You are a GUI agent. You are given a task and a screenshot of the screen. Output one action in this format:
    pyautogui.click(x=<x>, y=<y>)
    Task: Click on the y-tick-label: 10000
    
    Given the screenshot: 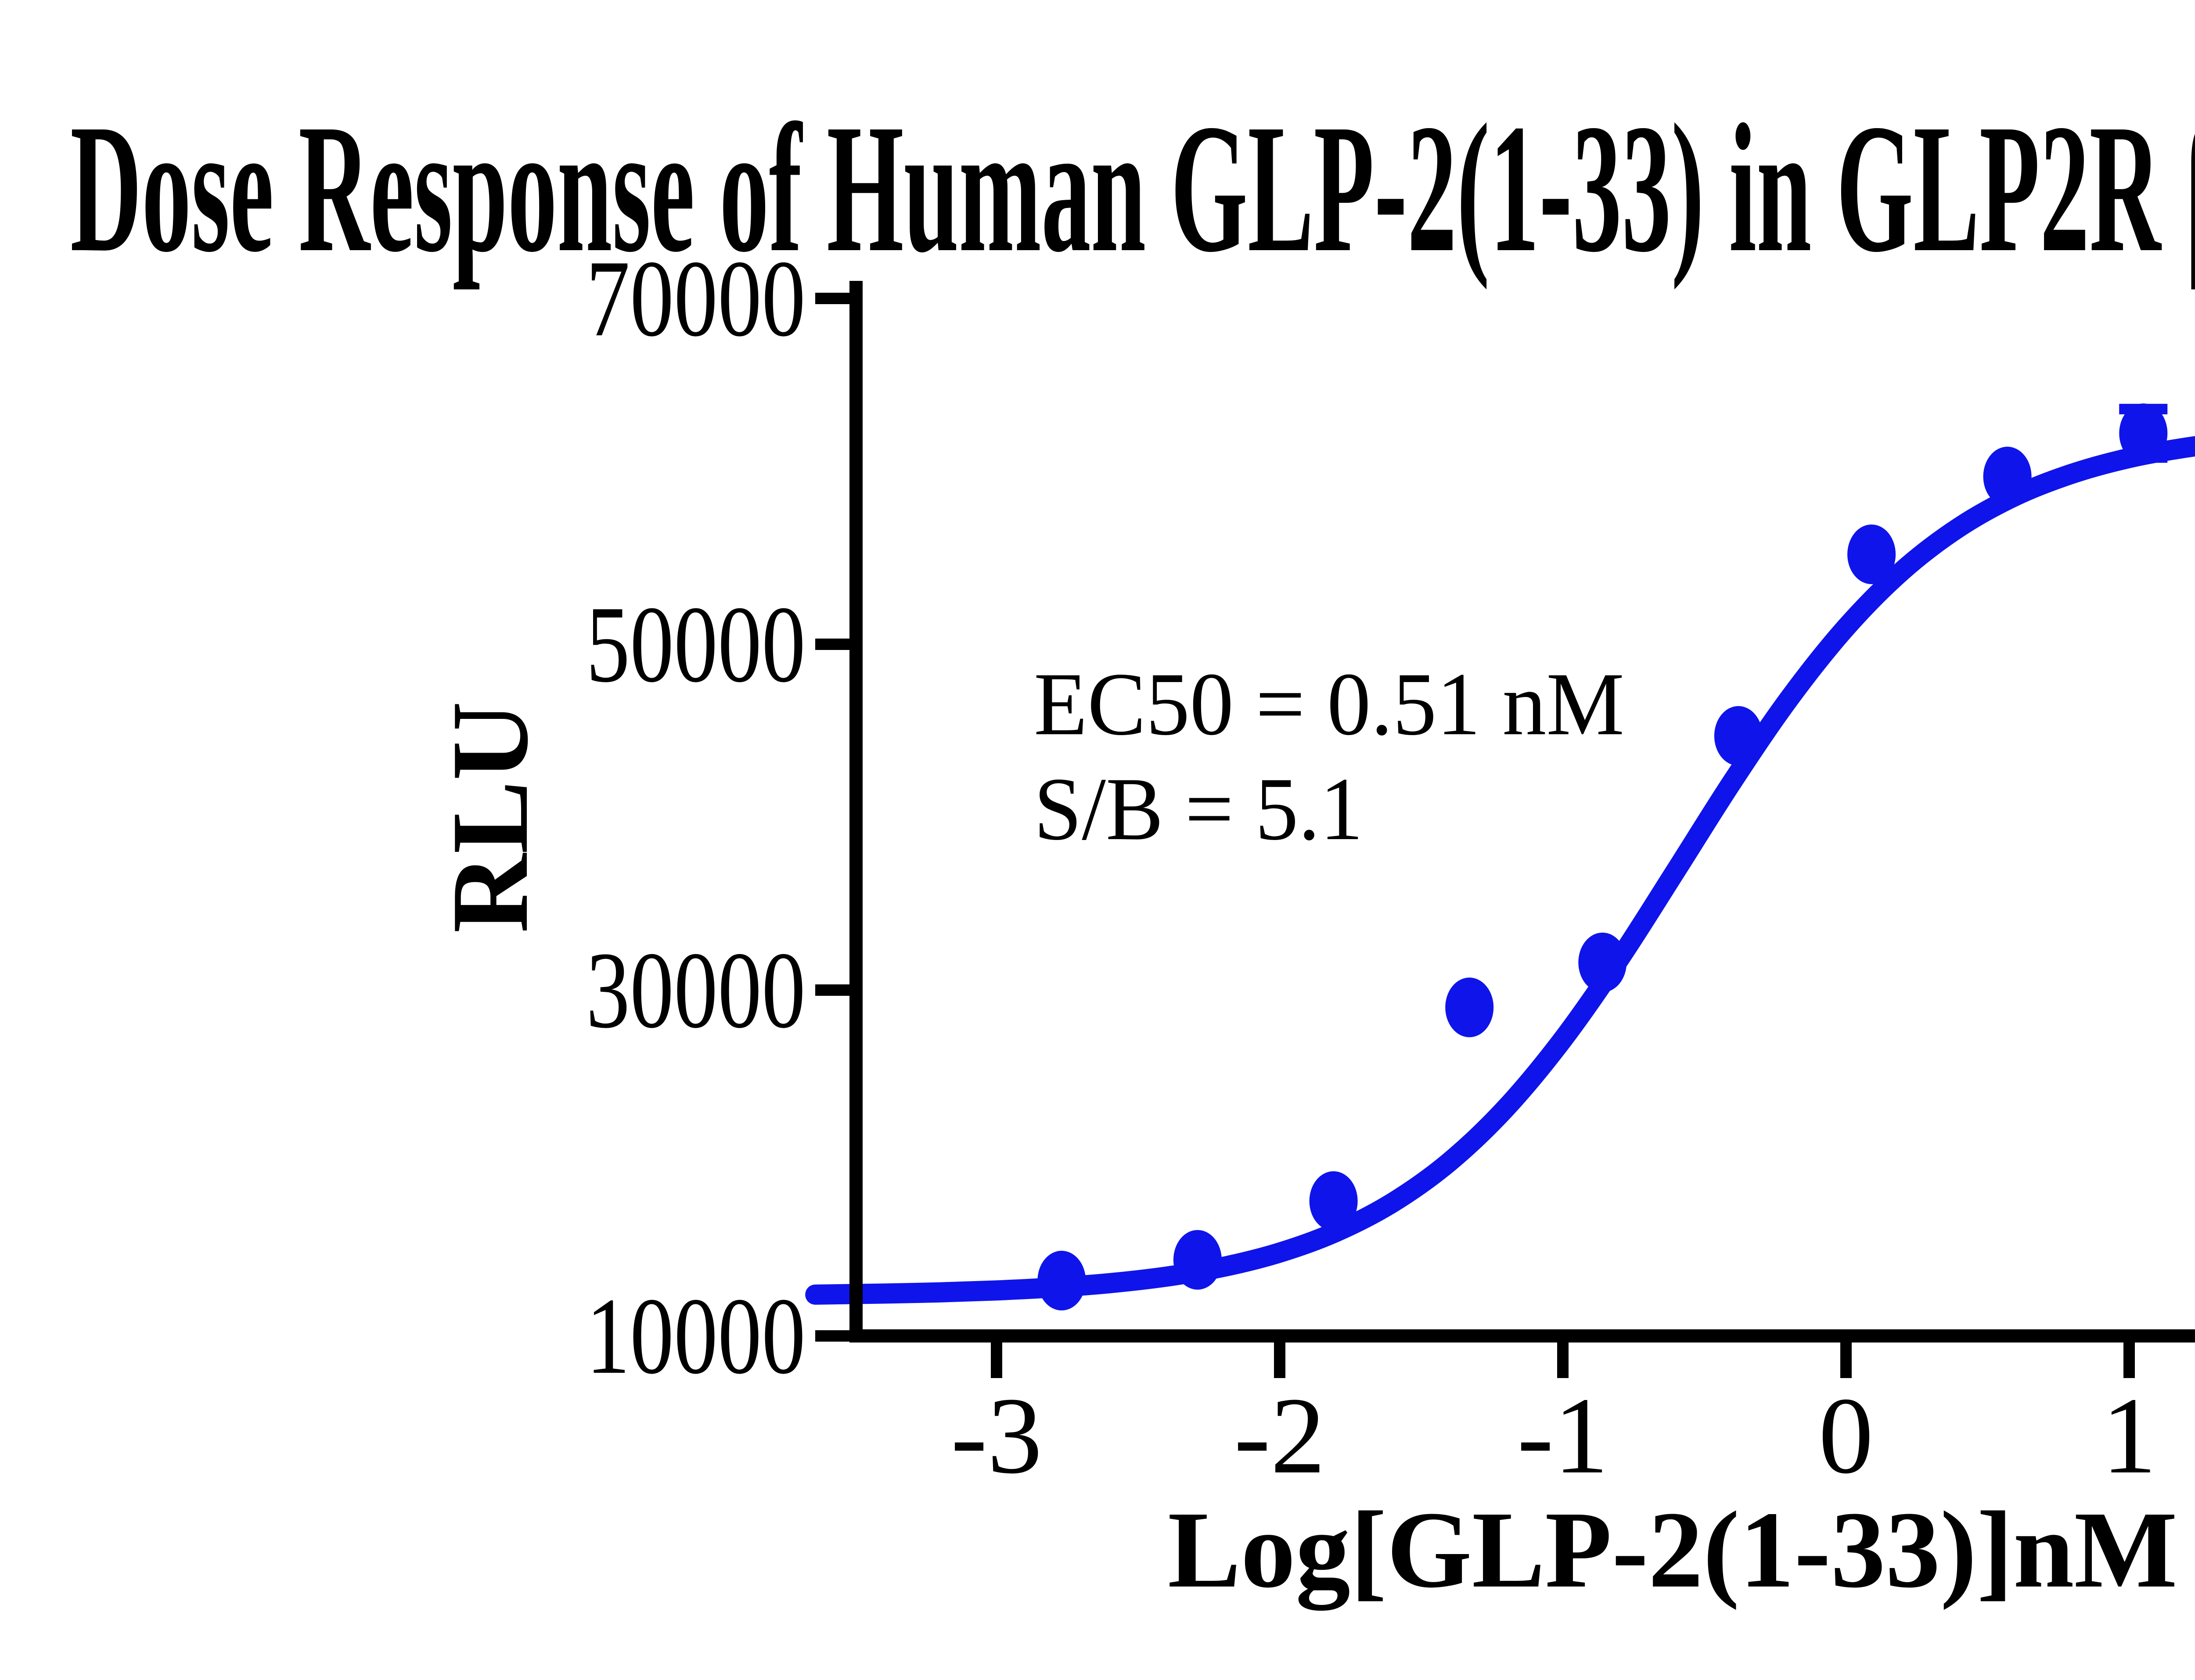 What is the action you would take?
    pyautogui.click(x=696, y=1336)
    